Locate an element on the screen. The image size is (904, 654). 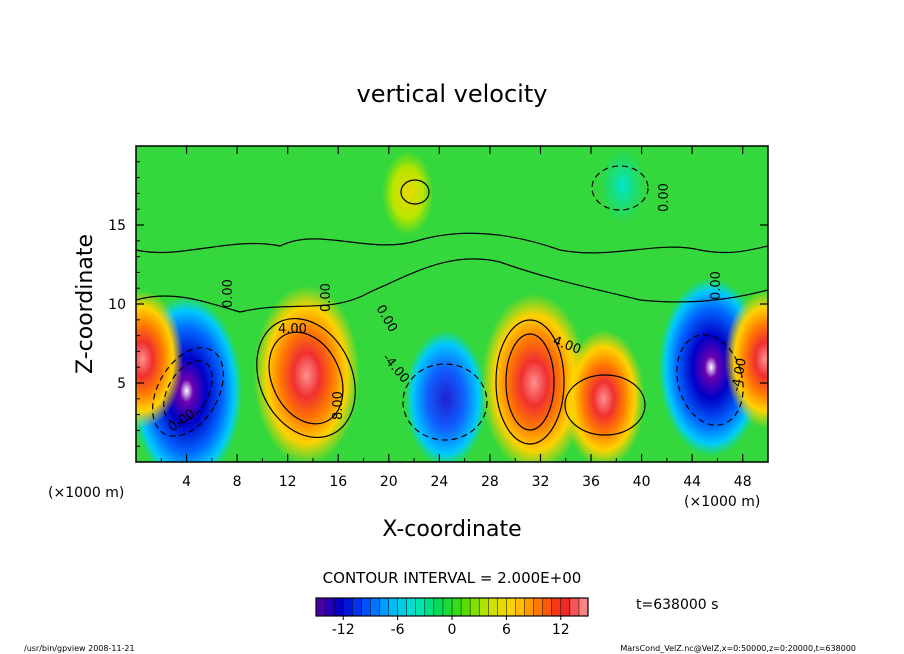
x-tick-label: 8 is located at coordinates (237, 482).